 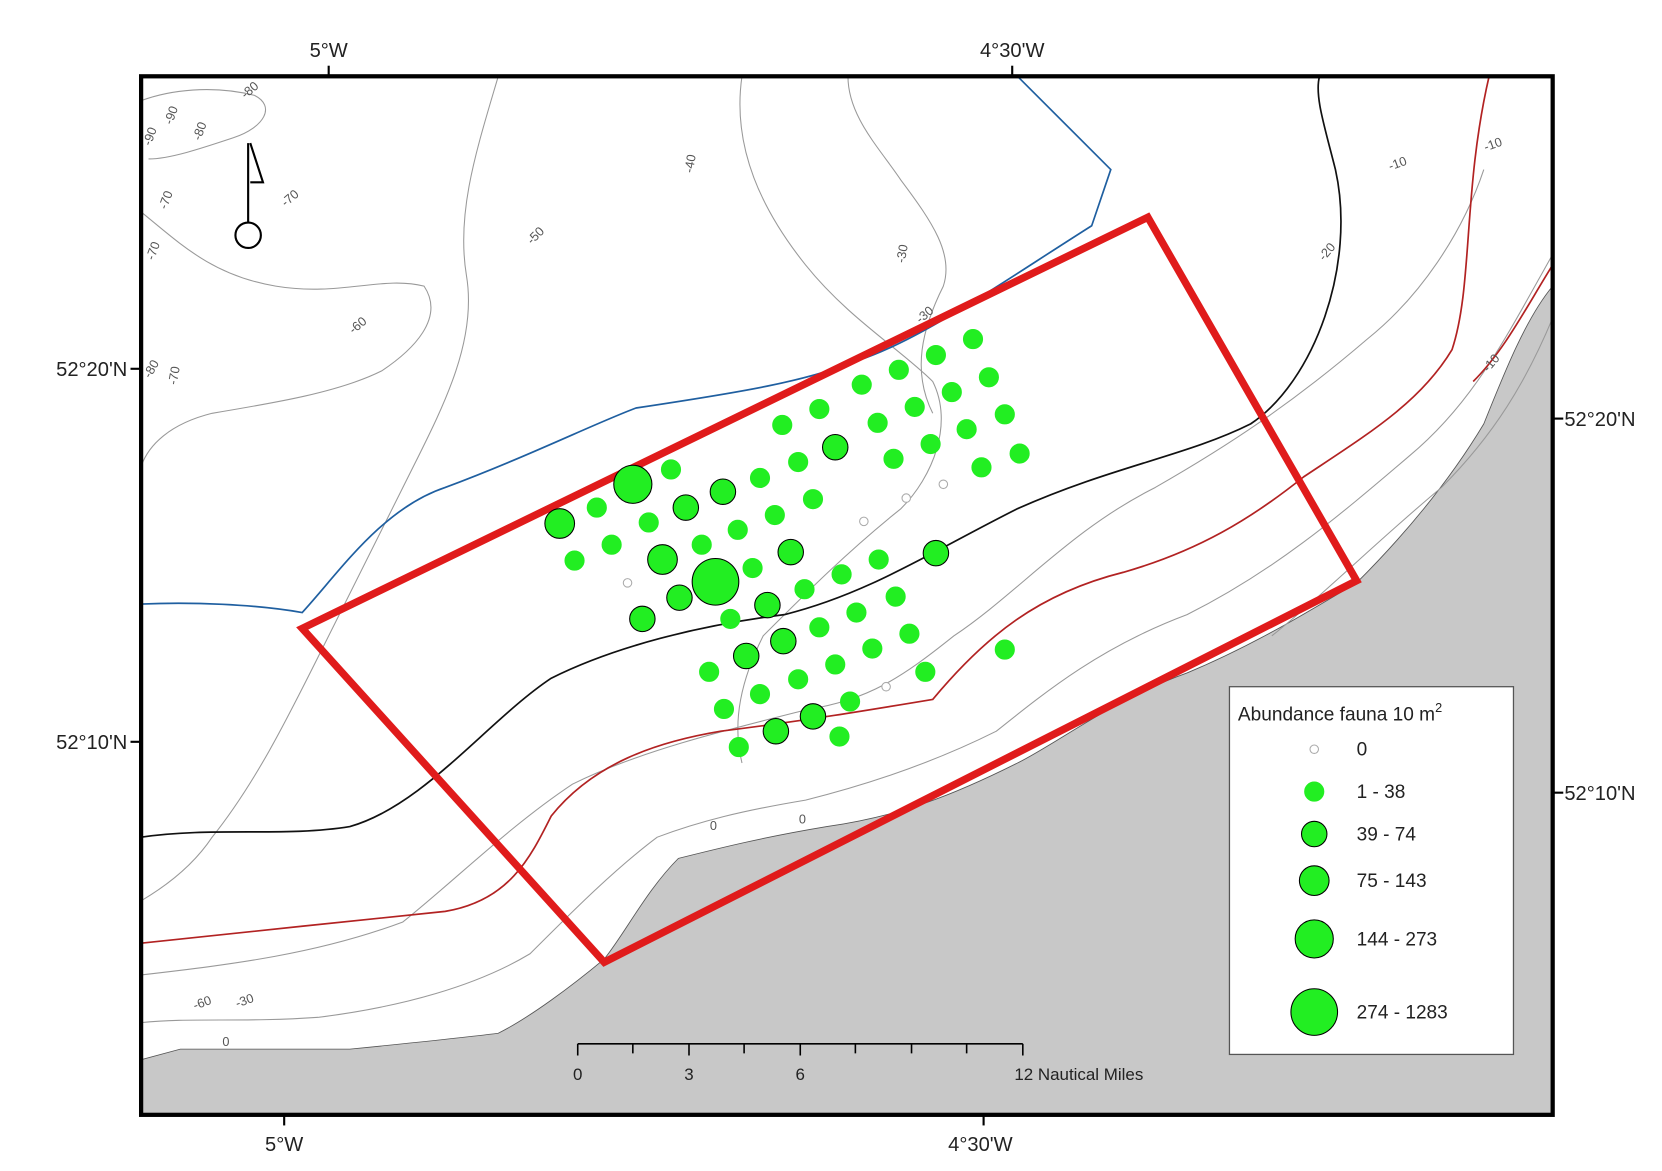 I want to click on legend-title-superscript: 2, so click(x=1438, y=707).